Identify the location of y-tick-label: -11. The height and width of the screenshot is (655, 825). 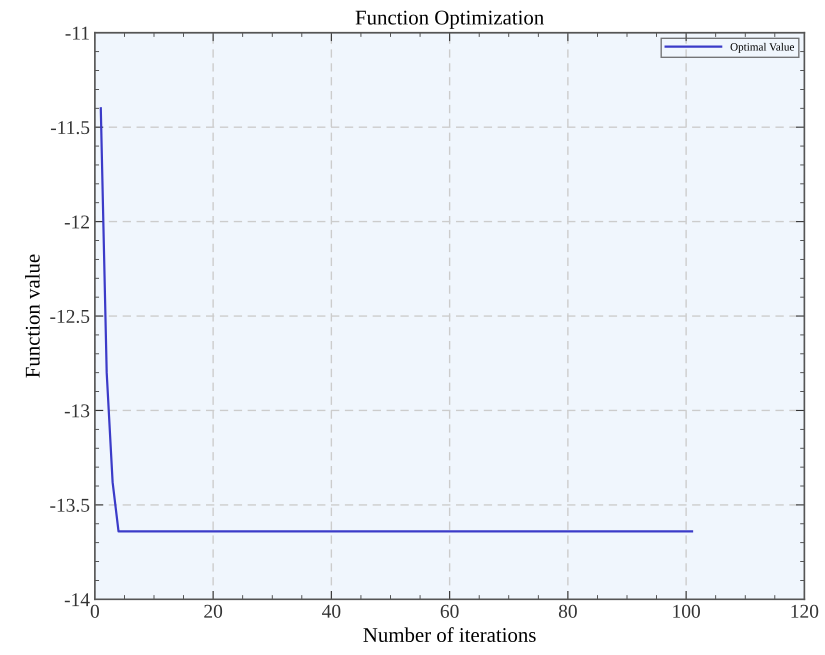
(77, 33).